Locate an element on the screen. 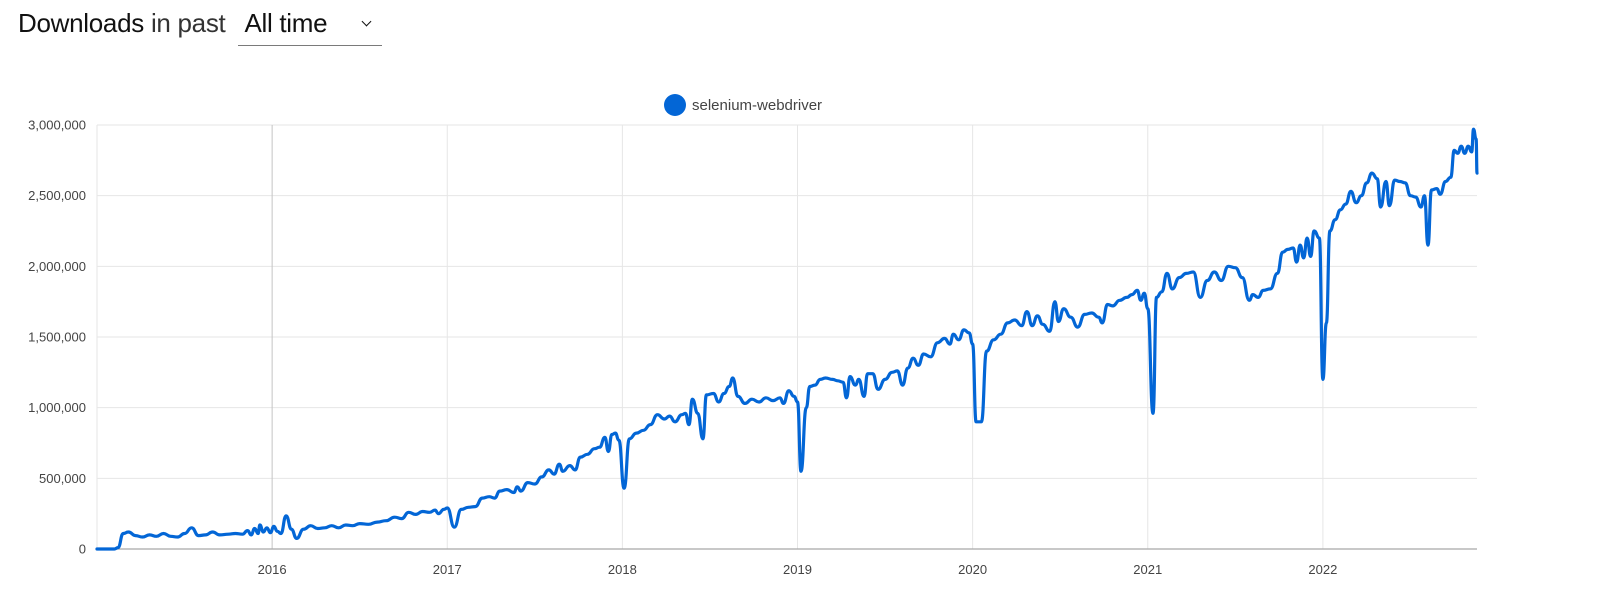 This screenshot has height=610, width=1600. y-tick-label: 3,000,000 is located at coordinates (57, 125).